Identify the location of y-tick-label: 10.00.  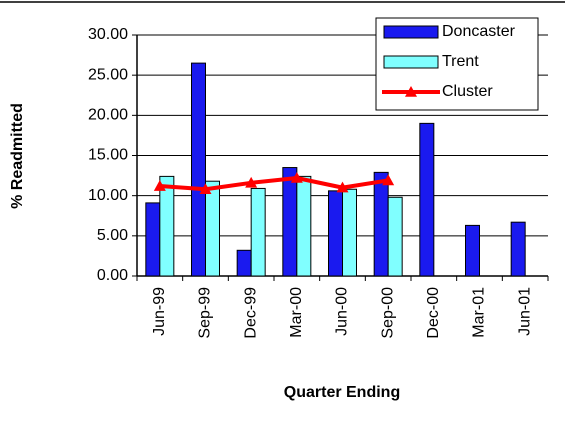
(108, 195).